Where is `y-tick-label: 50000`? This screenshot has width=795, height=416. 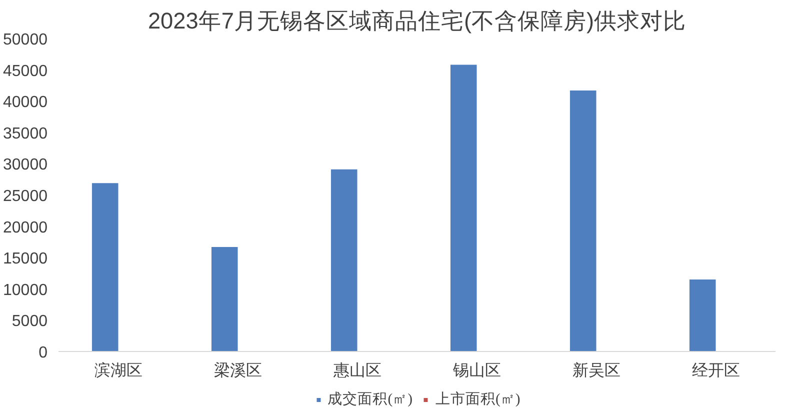
y-tick-label: 50000 is located at coordinates (25, 40).